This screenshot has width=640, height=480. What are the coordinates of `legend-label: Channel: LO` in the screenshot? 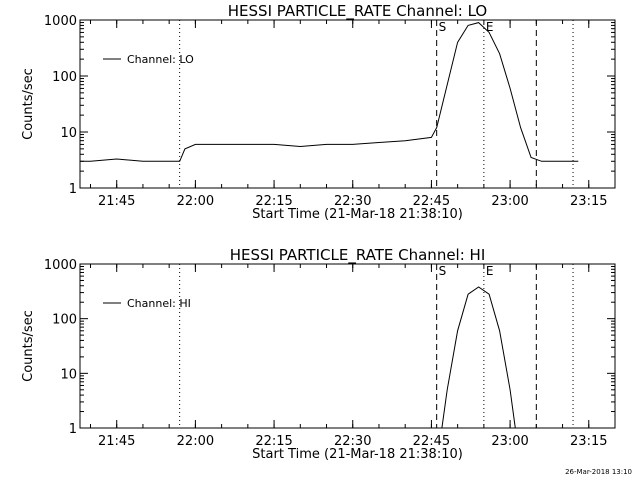 It's located at (160, 59).